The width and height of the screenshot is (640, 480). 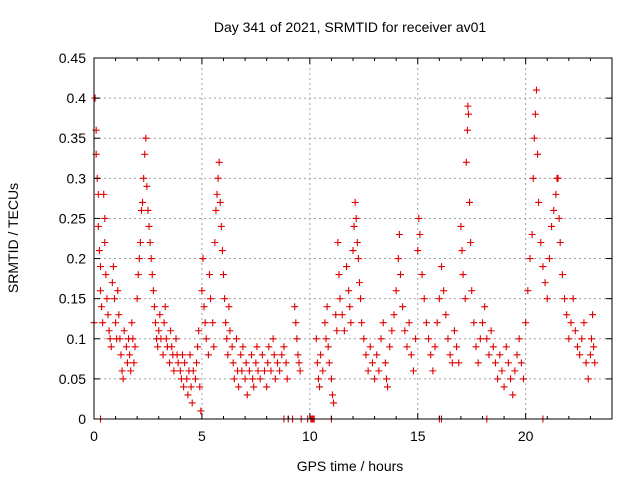 I want to click on x-tick-label: 15, so click(x=418, y=436).